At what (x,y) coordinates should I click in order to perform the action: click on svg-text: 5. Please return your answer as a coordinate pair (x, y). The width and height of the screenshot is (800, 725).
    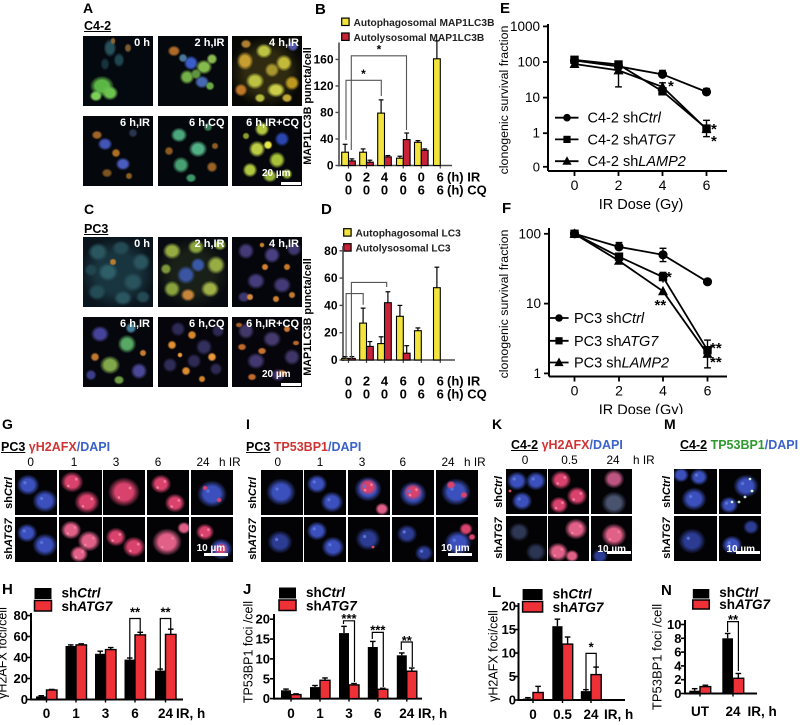
    Looking at the image, I should click on (266, 678).